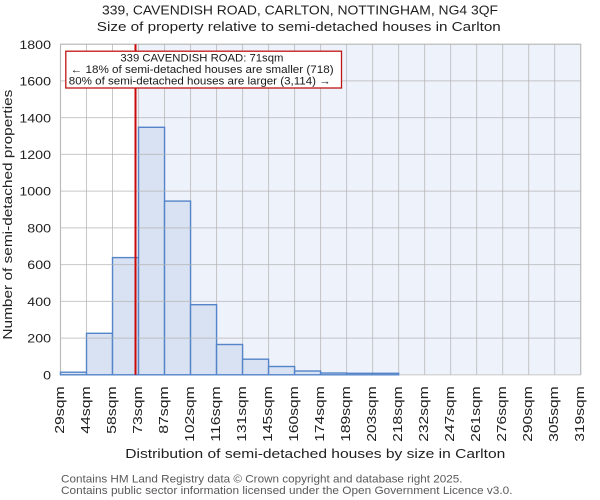 The image size is (600, 500). I want to click on svg-text: 1400, so click(35, 118).